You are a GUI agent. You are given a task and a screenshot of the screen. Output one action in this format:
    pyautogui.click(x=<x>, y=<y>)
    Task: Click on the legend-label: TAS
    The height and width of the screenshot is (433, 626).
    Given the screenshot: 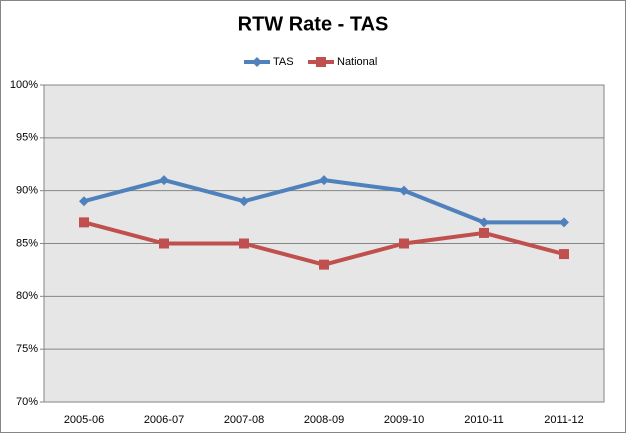 What is the action you would take?
    pyautogui.click(x=283, y=62)
    